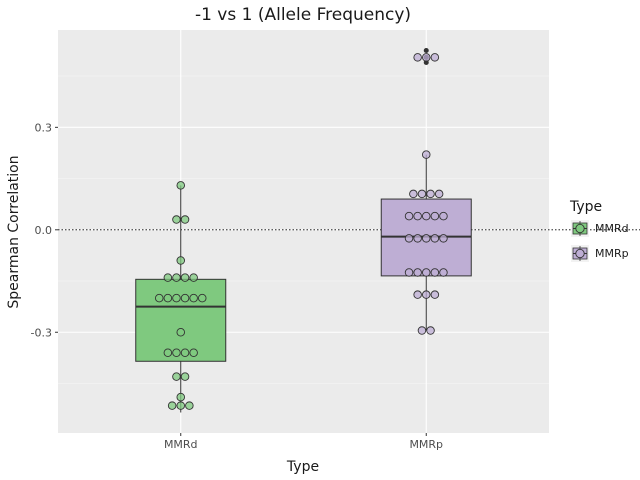 The image size is (640, 480). I want to click on x-axis-title: Type, so click(302, 467).